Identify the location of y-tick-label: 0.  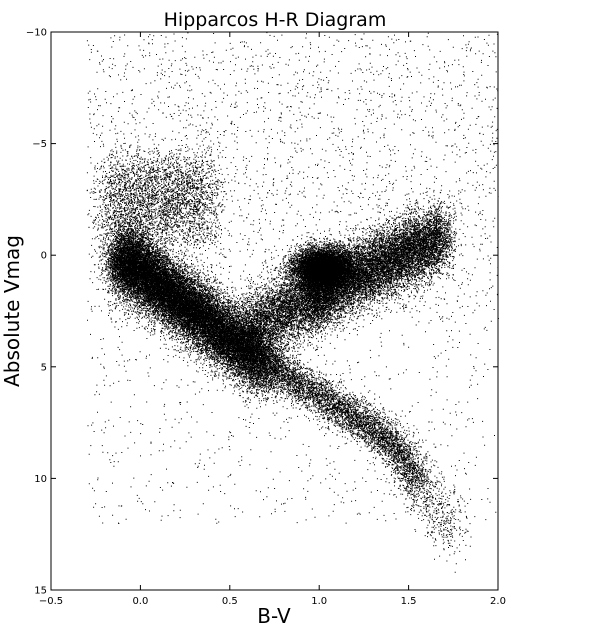
(44, 256).